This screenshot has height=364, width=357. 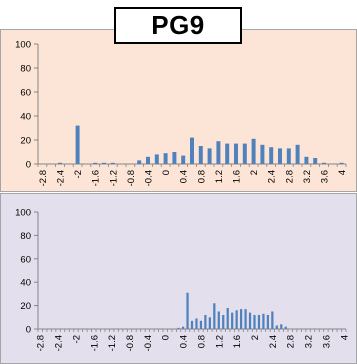 I want to click on top-x-tick-label: -1.2, so click(x=113, y=178).